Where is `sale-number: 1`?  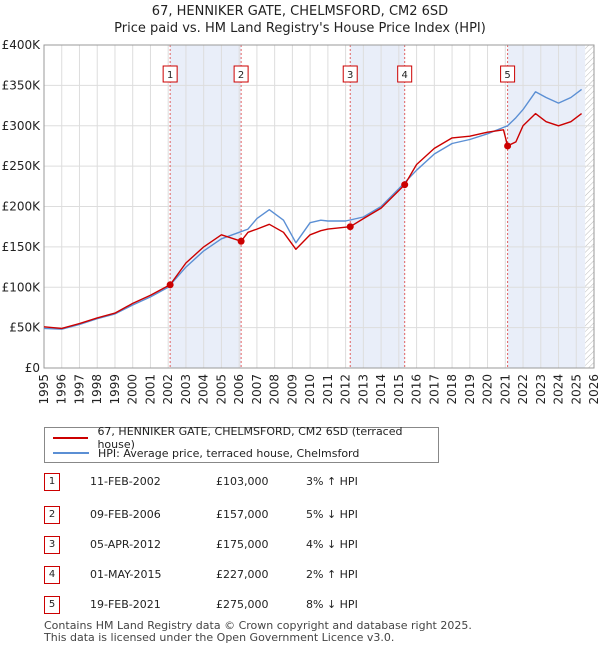
sale-number: 1 is located at coordinates (52, 482).